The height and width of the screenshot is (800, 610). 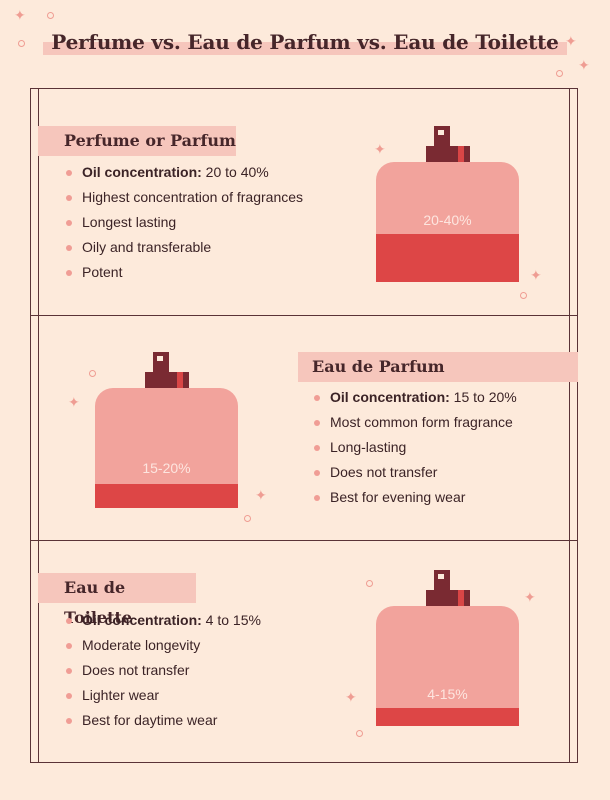 What do you see at coordinates (438, 367) in the screenshot?
I see `section-heading-eau-de-parfum: Eau de Parfum` at bounding box center [438, 367].